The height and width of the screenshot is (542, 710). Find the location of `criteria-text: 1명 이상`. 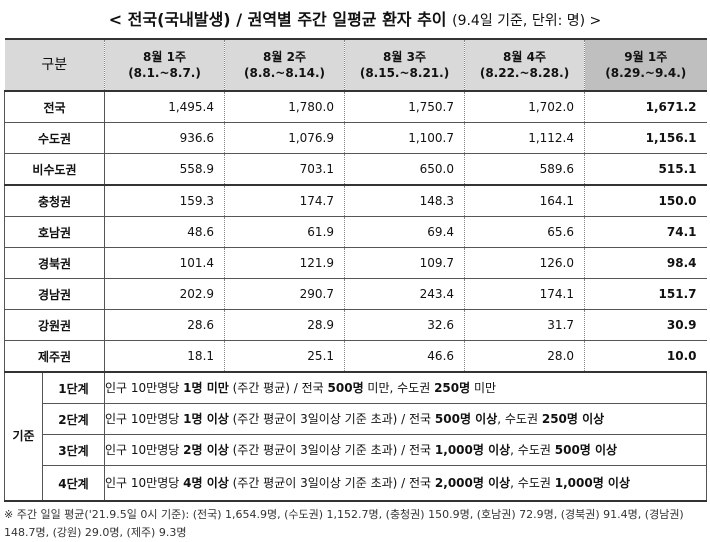

criteria-text: 1명 이상 is located at coordinates (206, 419).